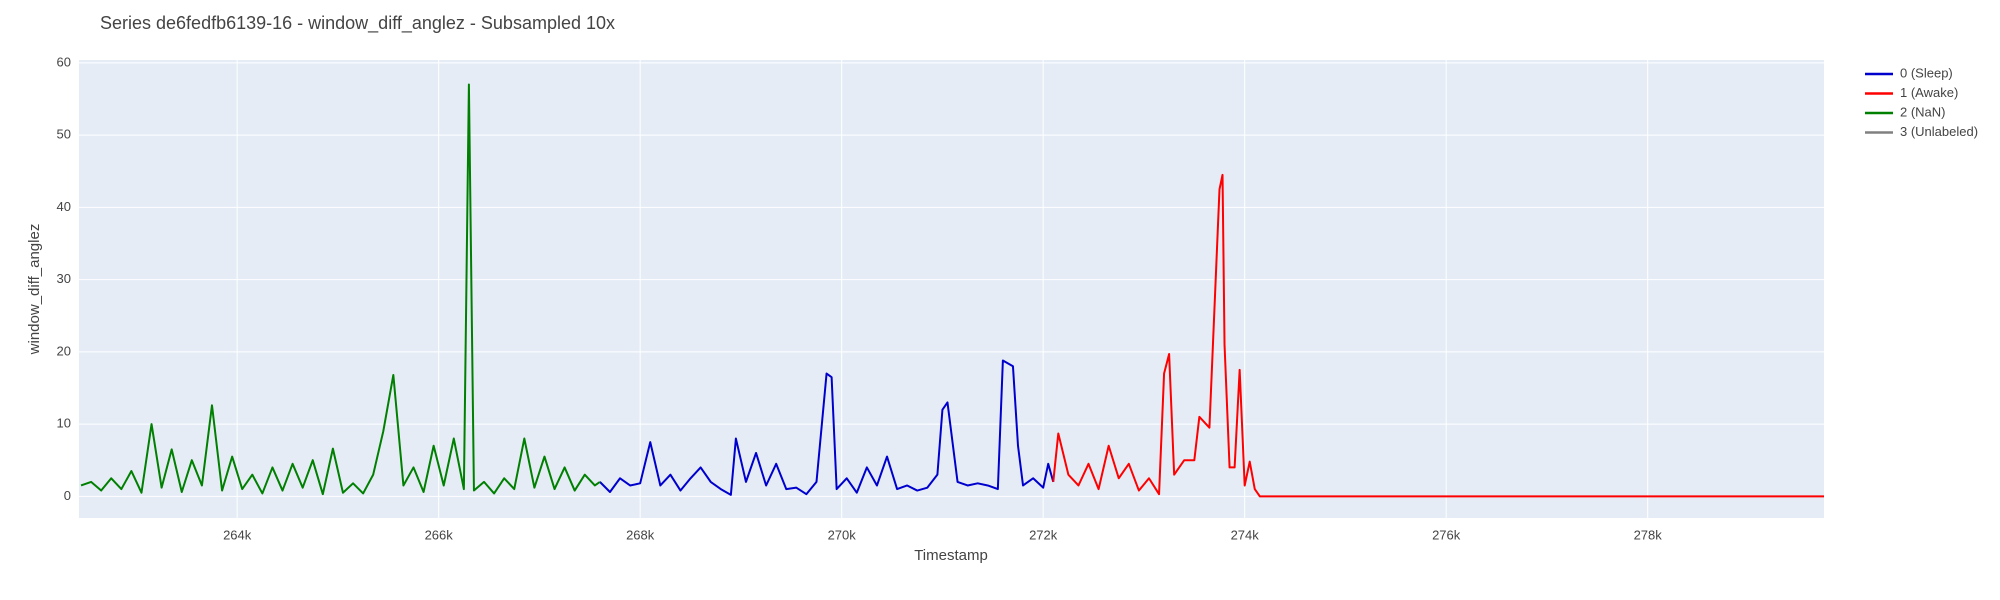 The width and height of the screenshot is (2000, 600). What do you see at coordinates (1939, 131) in the screenshot?
I see `legend-label: 3 (Unlabeled)` at bounding box center [1939, 131].